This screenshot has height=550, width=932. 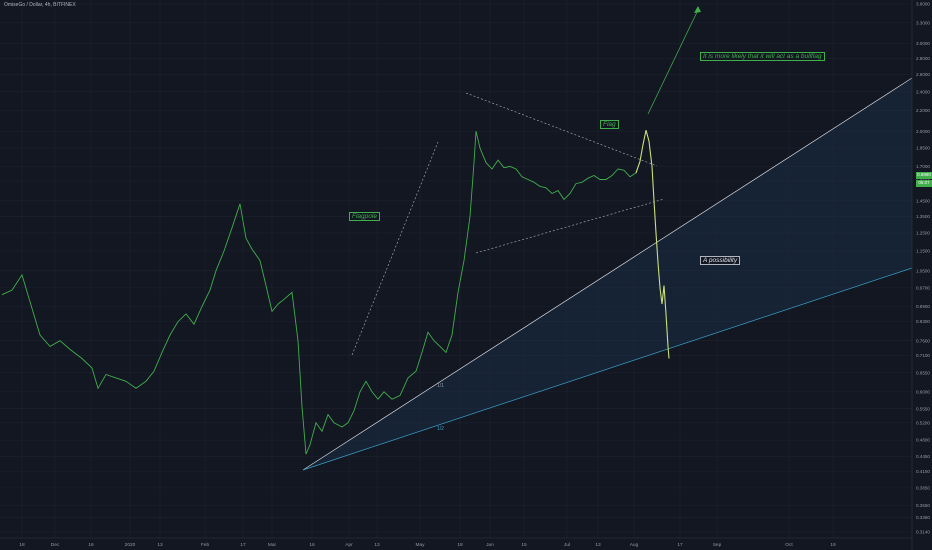 What do you see at coordinates (923, 131) in the screenshot?
I see `y-tick-label: 2.0000` at bounding box center [923, 131].